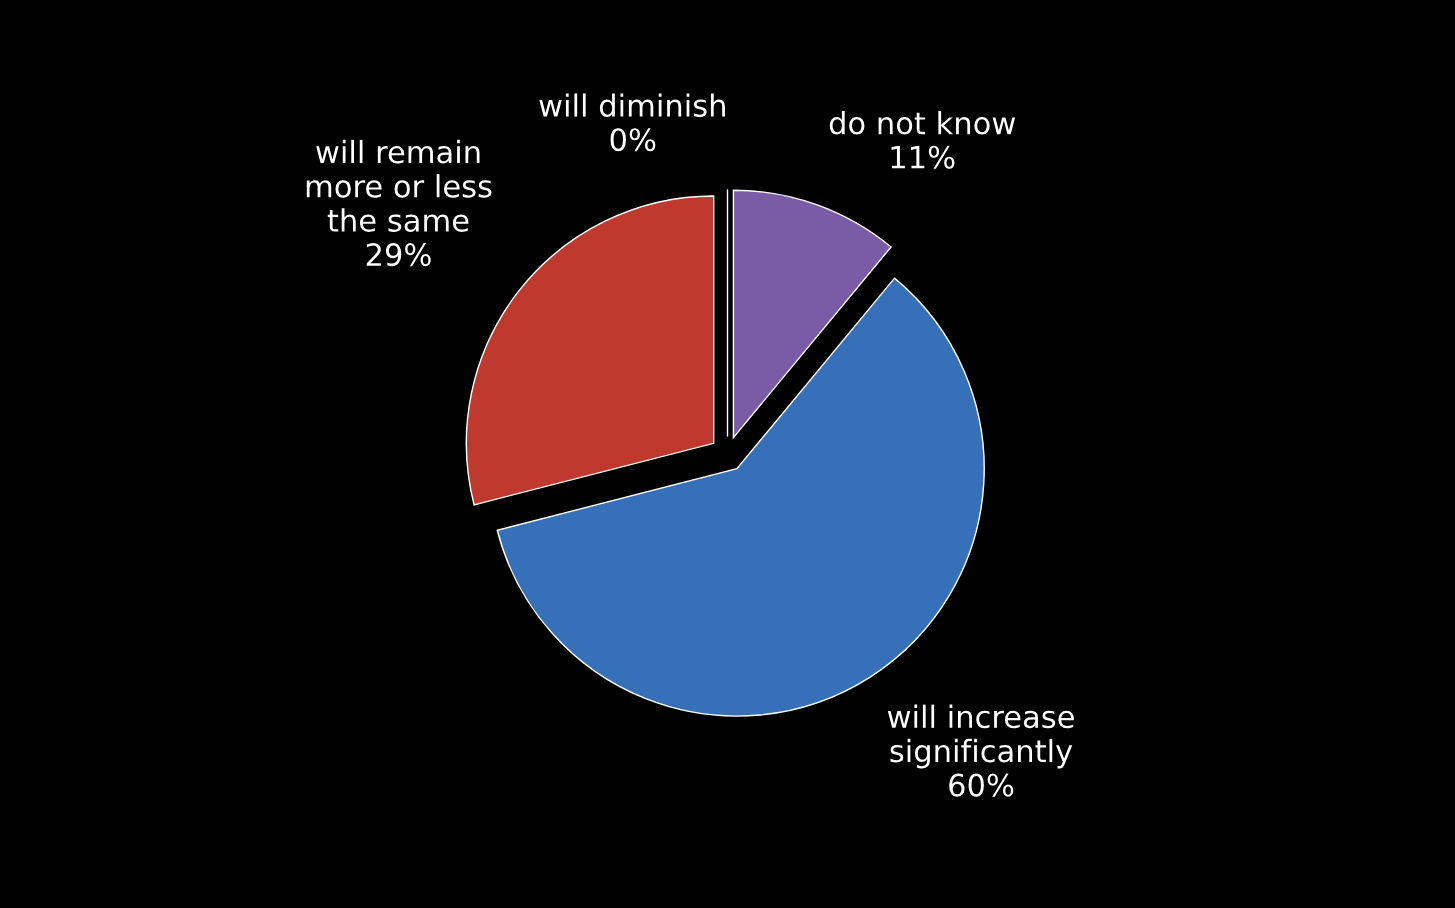 The width and height of the screenshot is (1455, 908). Describe the element at coordinates (398, 255) in the screenshot. I see `data-label: 29%` at that location.